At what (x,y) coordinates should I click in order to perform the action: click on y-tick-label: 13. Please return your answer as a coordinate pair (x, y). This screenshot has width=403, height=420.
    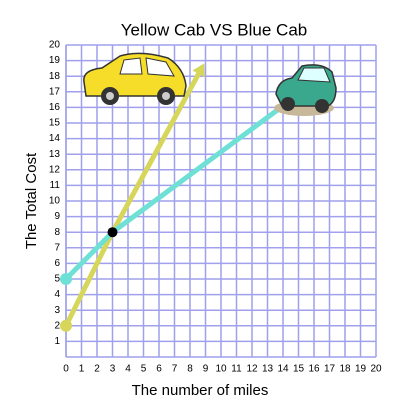
    Looking at the image, I should click on (55, 154).